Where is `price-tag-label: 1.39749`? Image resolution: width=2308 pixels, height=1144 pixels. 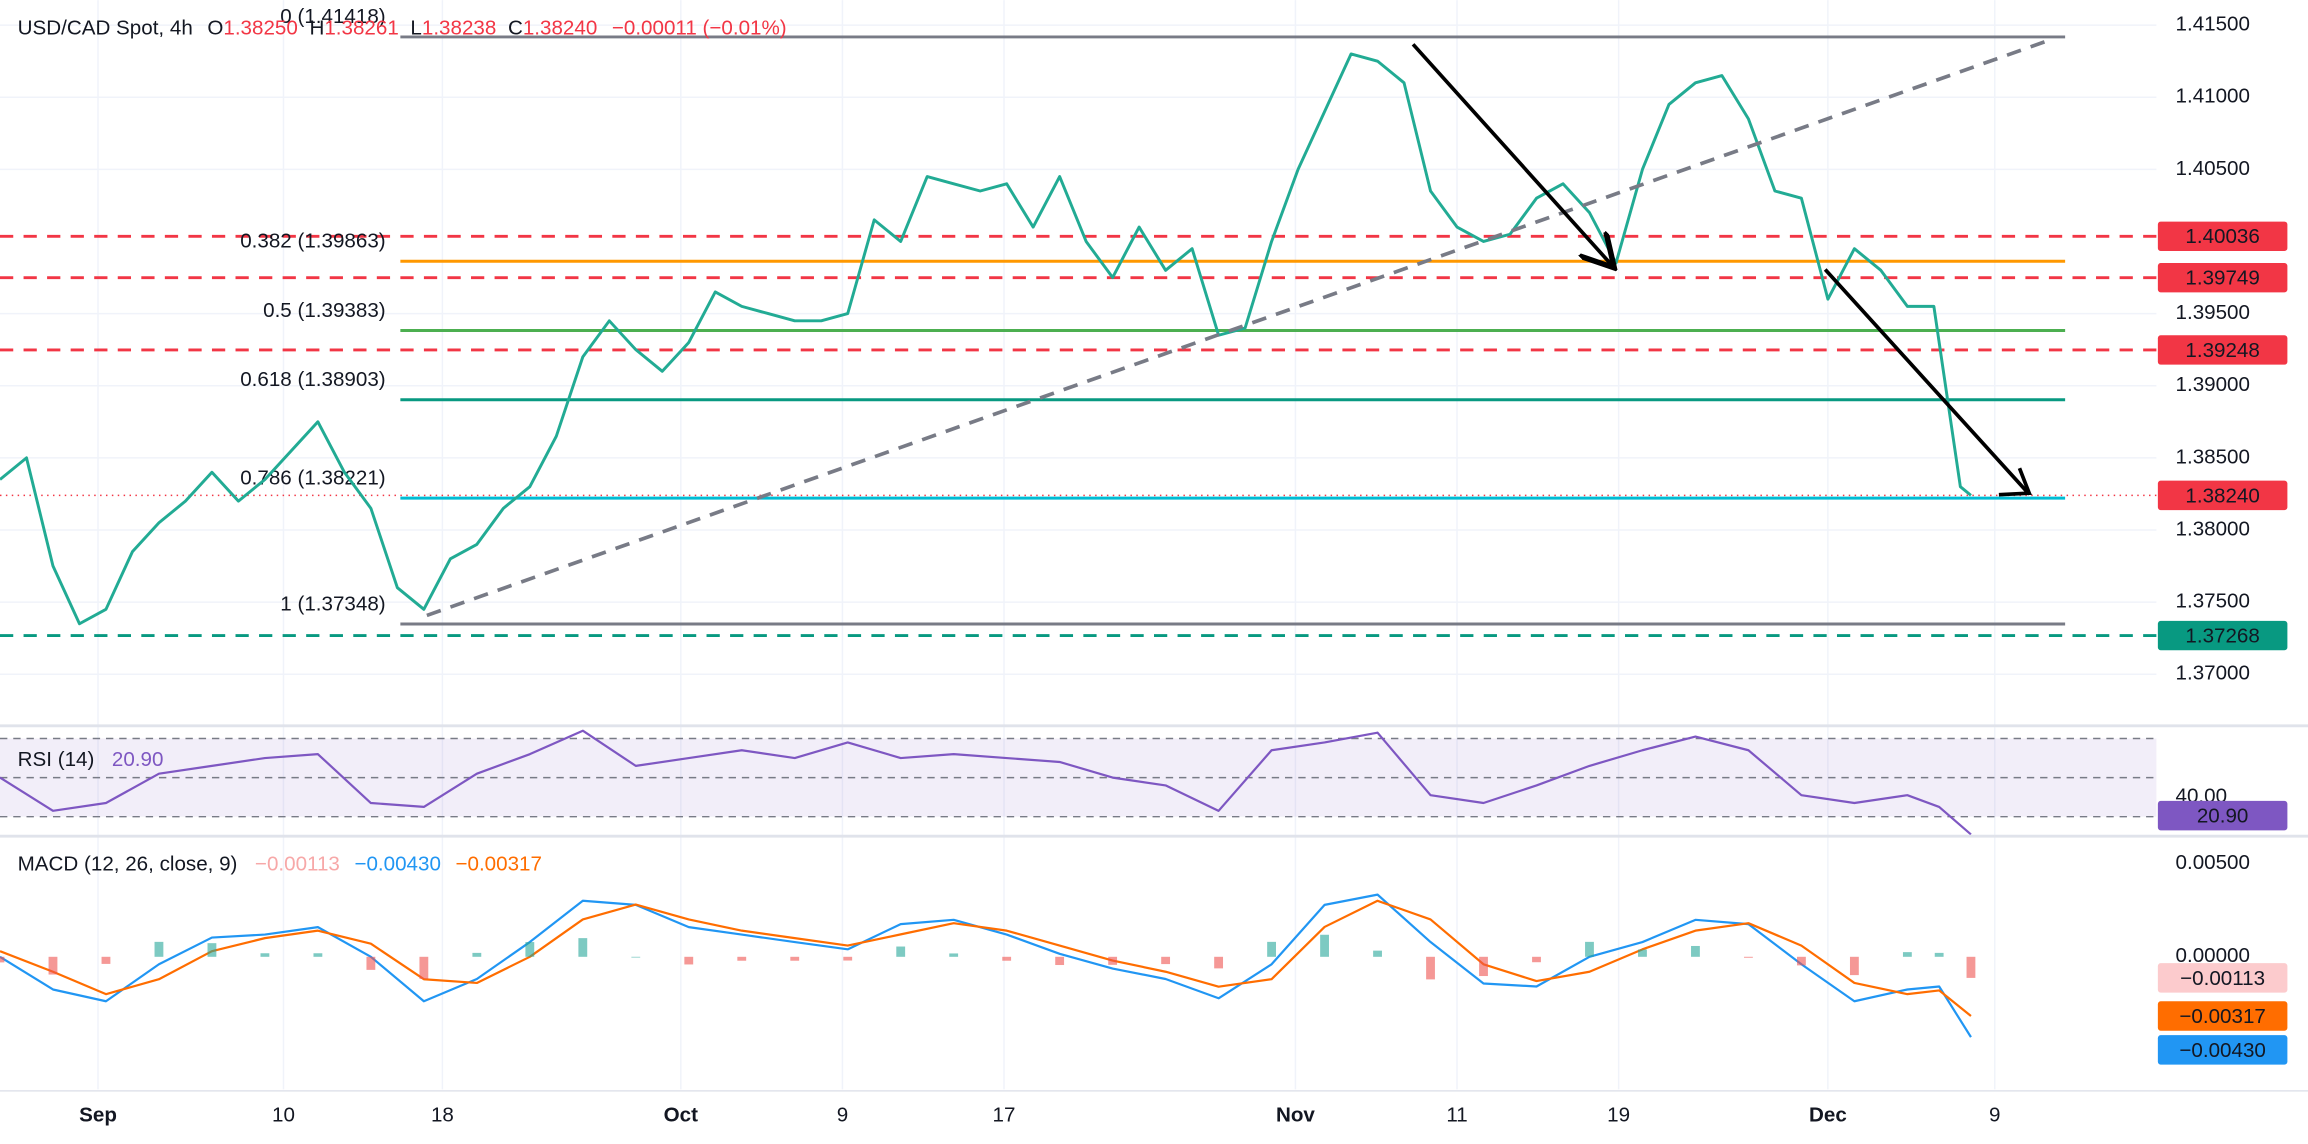 price-tag-label: 1.39749 is located at coordinates (2222, 278).